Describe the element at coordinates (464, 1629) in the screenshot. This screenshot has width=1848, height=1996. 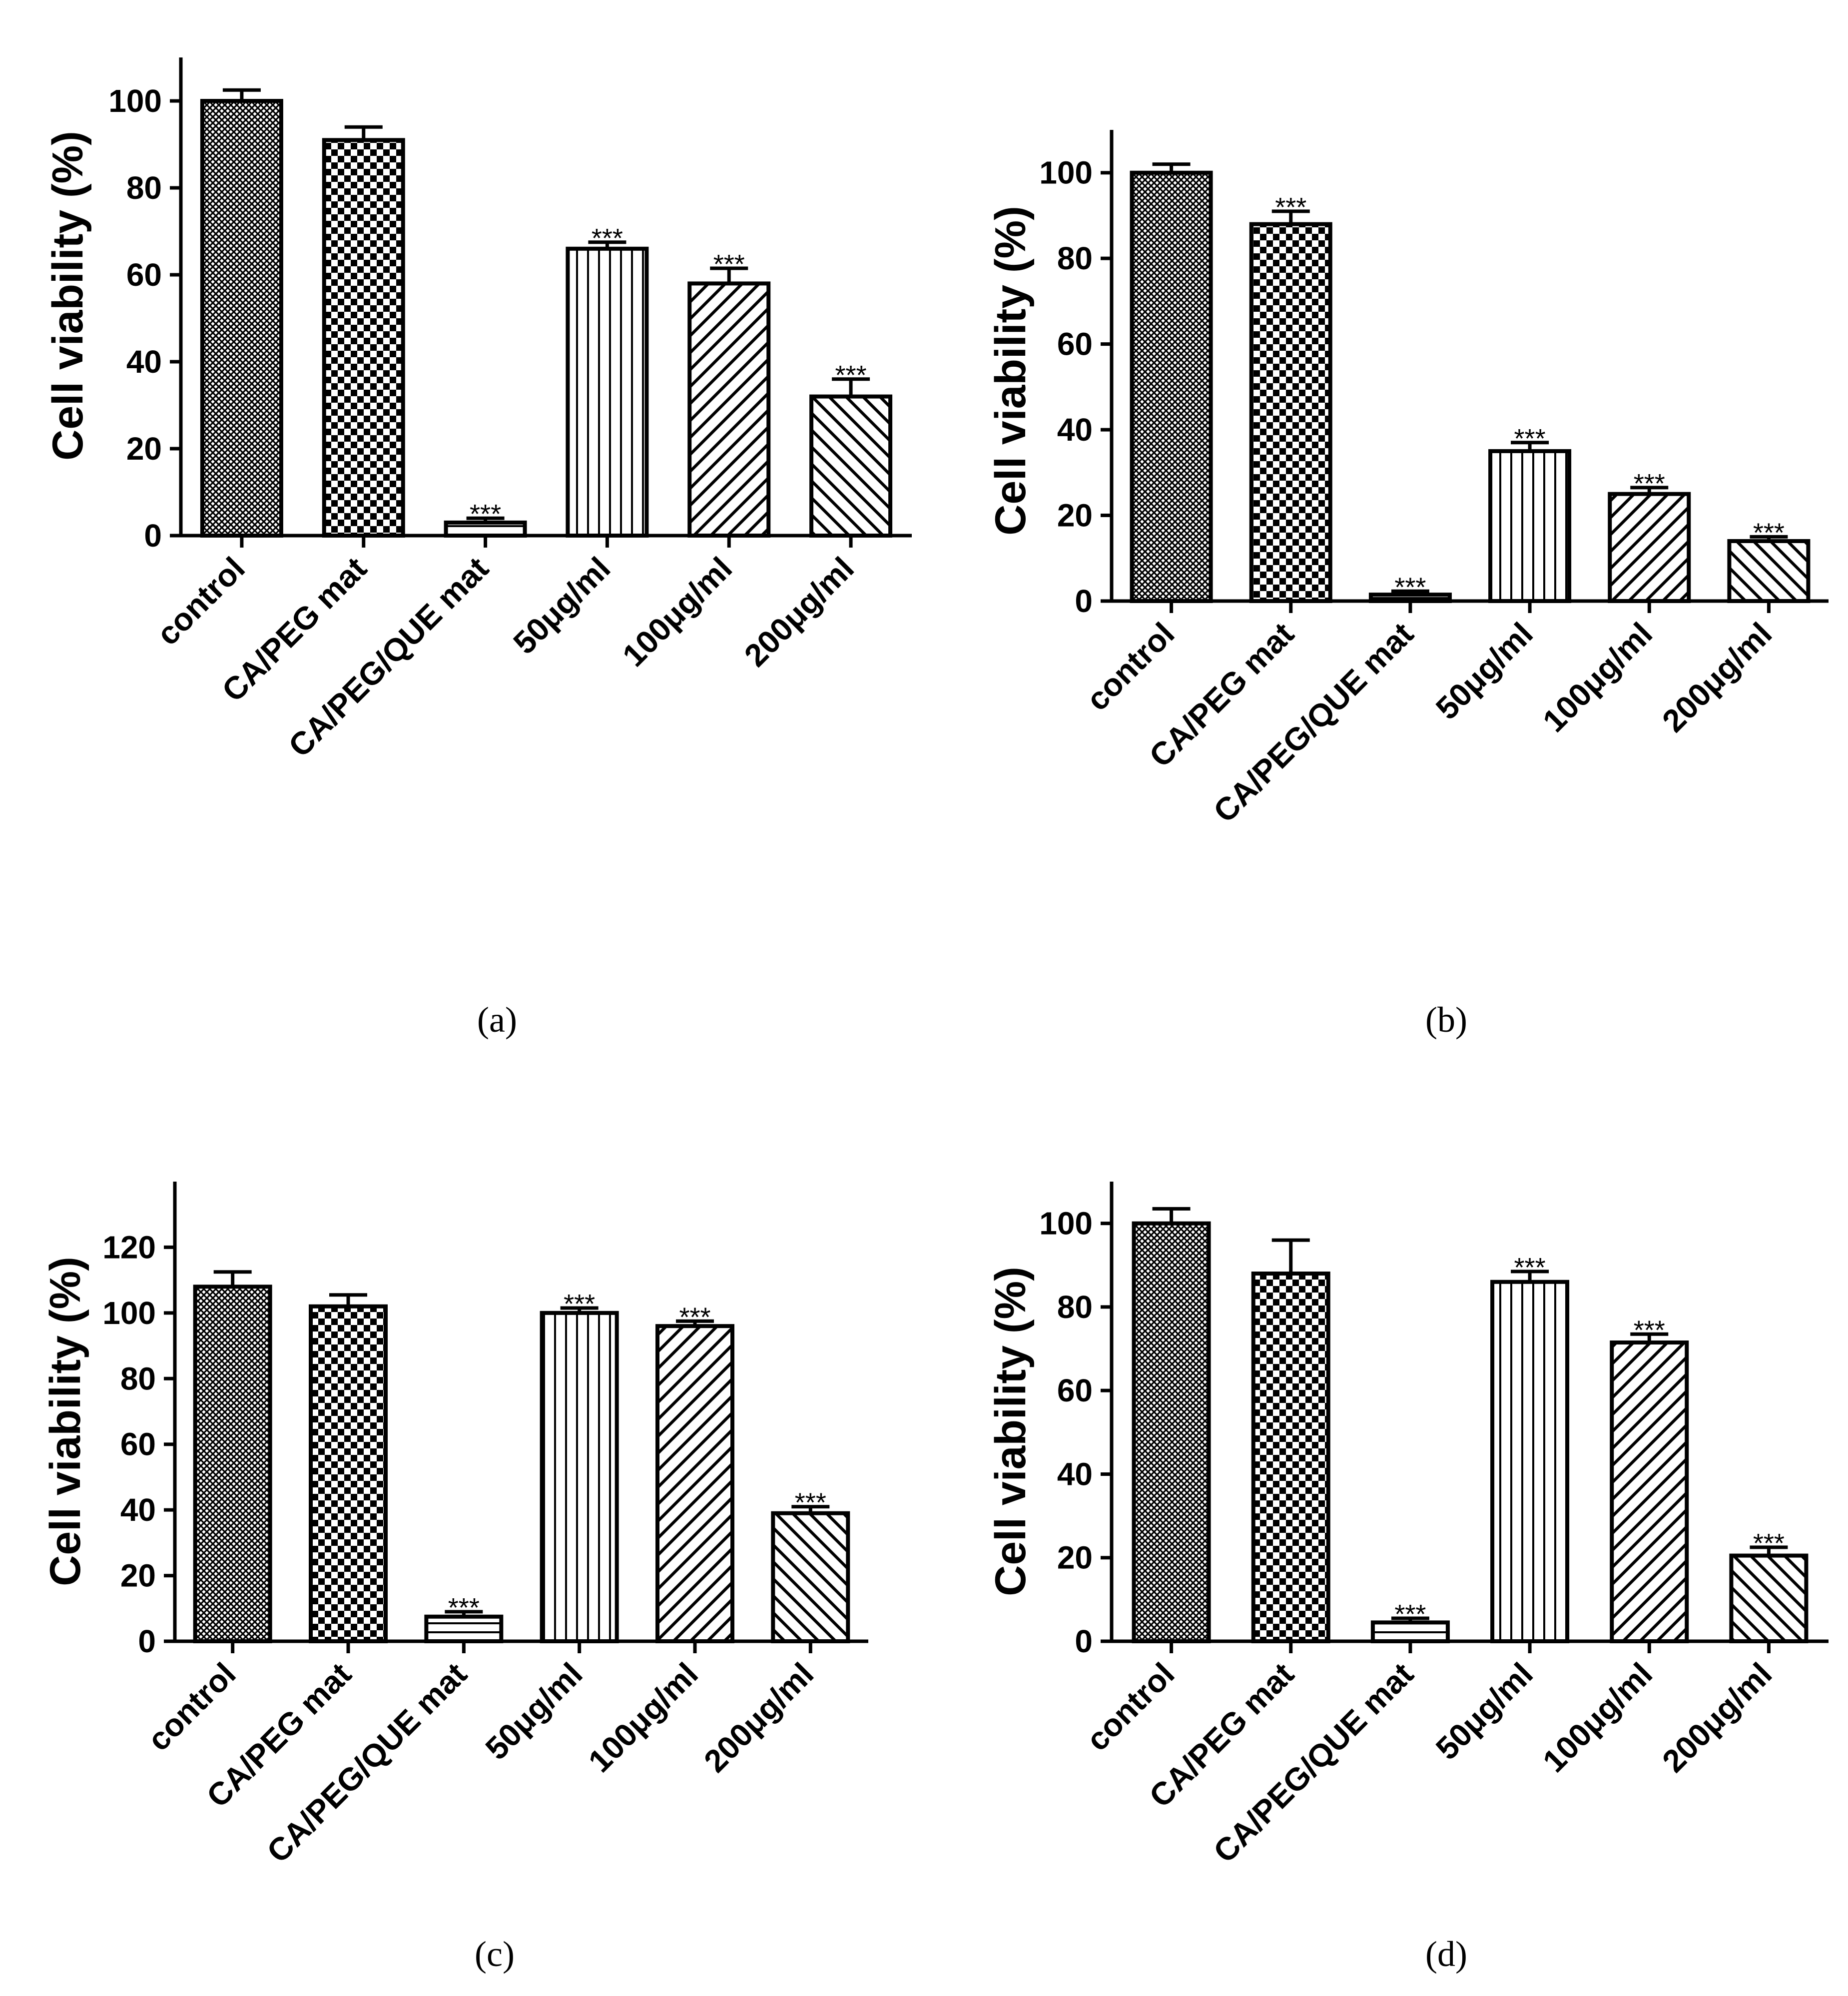
I see `bar-ca-peg-que-mat` at that location.